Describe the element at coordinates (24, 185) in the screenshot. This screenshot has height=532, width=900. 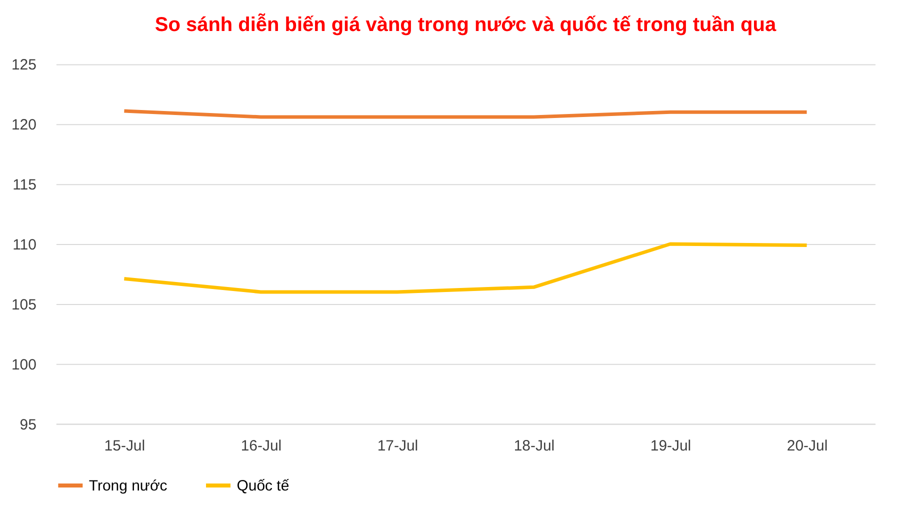
I see `y-tick-label: 115` at that location.